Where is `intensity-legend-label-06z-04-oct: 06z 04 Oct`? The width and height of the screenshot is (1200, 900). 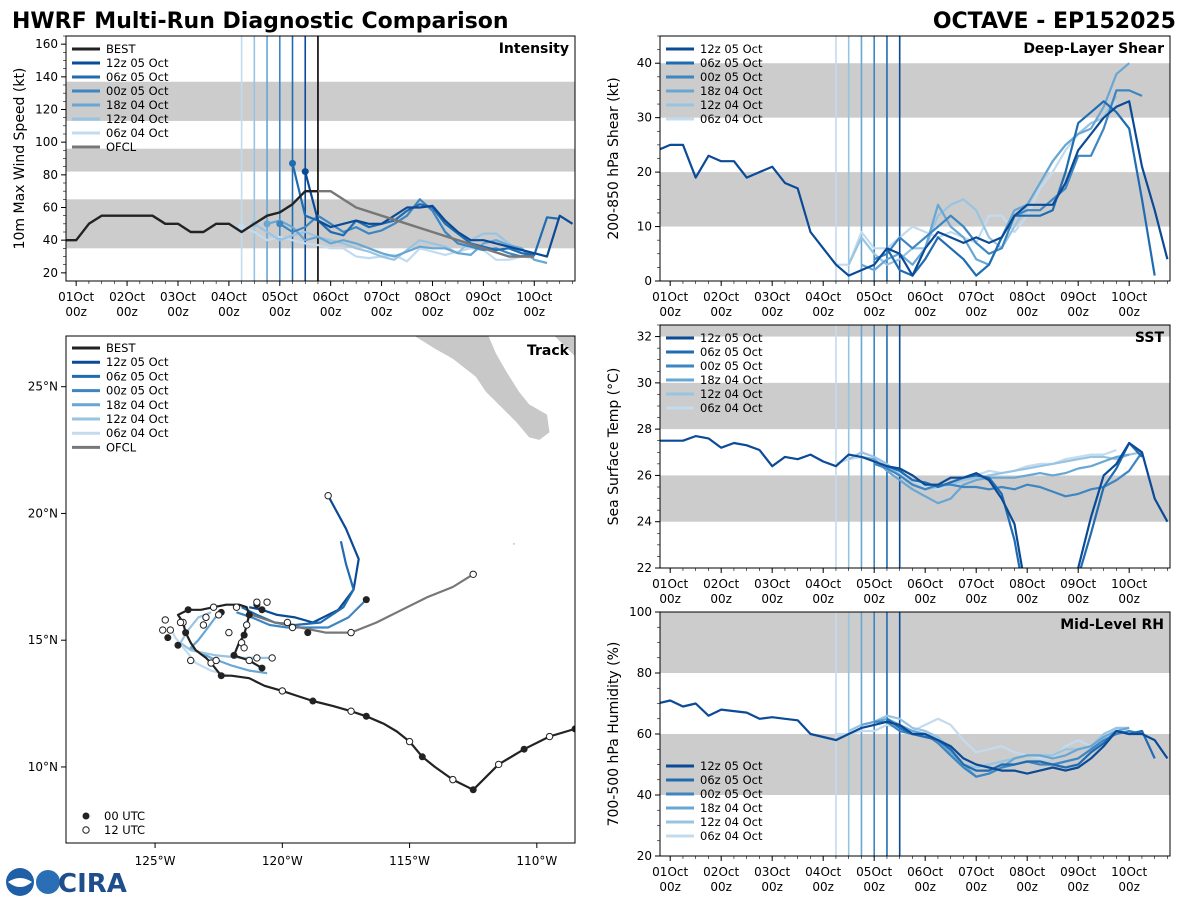
intensity-legend-label-06z-04-oct: 06z 04 Oct is located at coordinates (137, 133).